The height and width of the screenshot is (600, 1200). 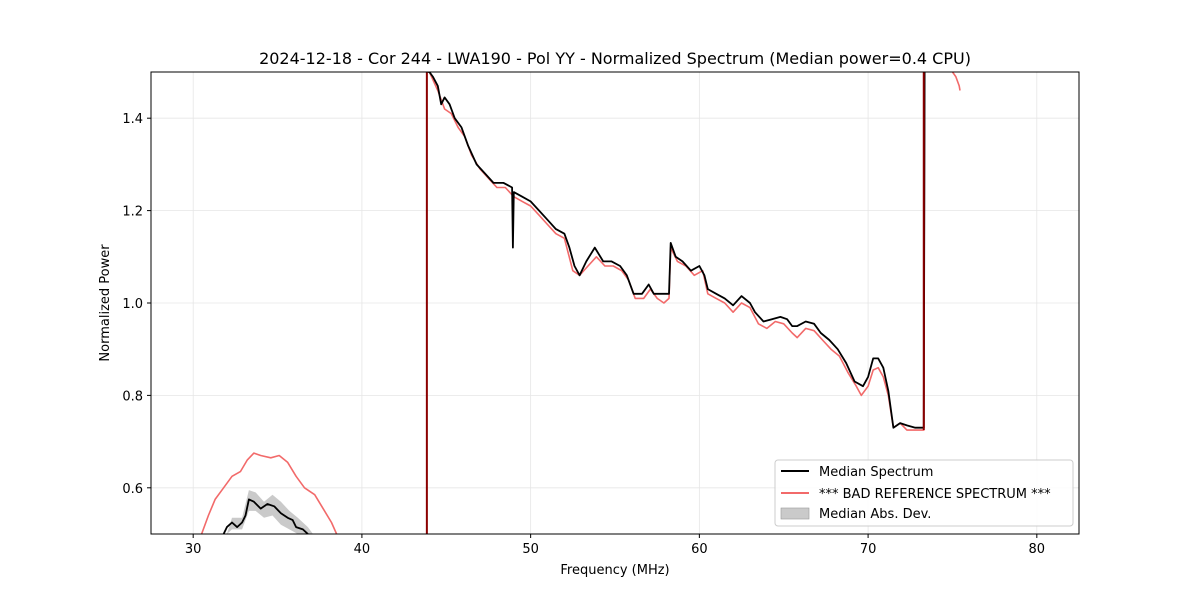 What do you see at coordinates (1037, 549) in the screenshot?
I see `x-tick-label: 80` at bounding box center [1037, 549].